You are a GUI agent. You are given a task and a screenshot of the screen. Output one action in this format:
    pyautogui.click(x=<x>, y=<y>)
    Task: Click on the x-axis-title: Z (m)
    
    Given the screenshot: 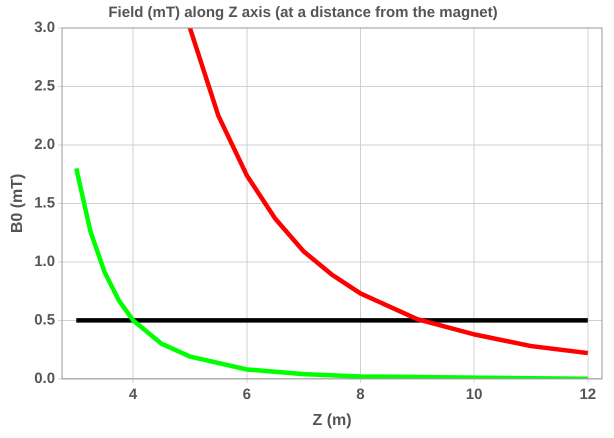 What is the action you would take?
    pyautogui.click(x=332, y=420)
    